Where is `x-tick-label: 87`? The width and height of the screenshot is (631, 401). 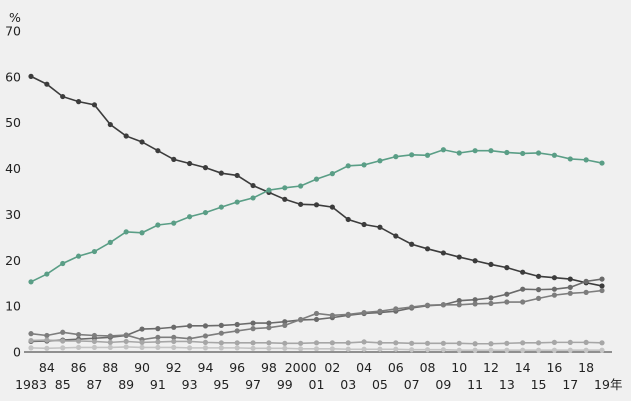 x-tick-label: 87 is located at coordinates (94, 384).